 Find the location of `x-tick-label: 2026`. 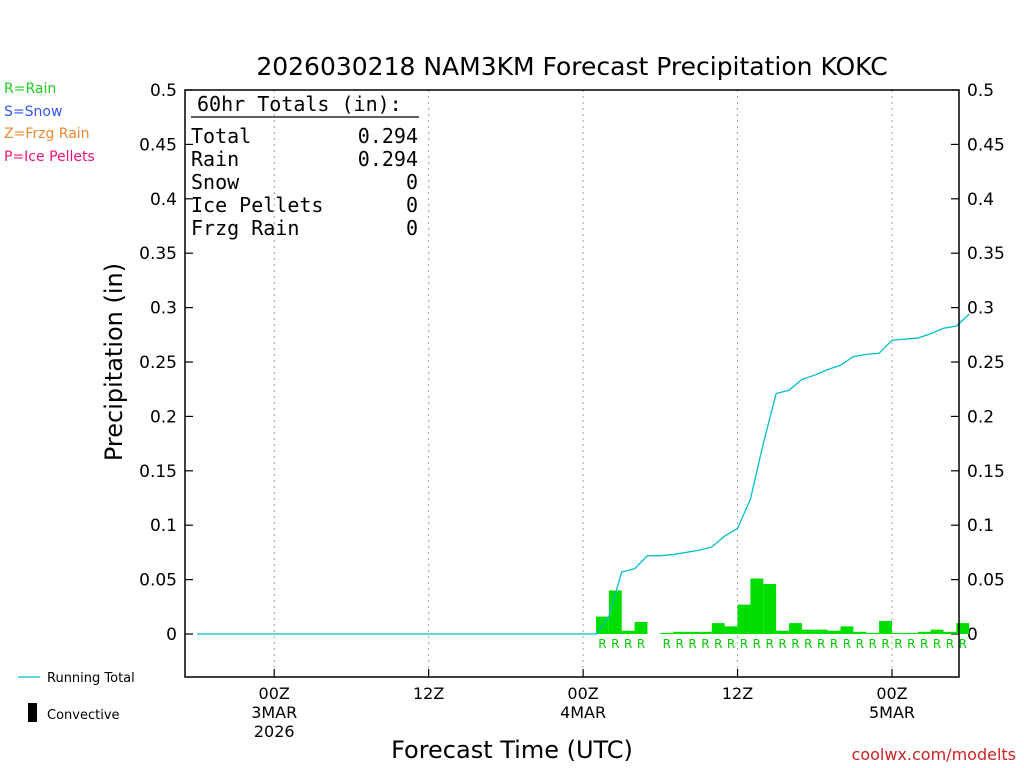

x-tick-label: 2026 is located at coordinates (274, 731).